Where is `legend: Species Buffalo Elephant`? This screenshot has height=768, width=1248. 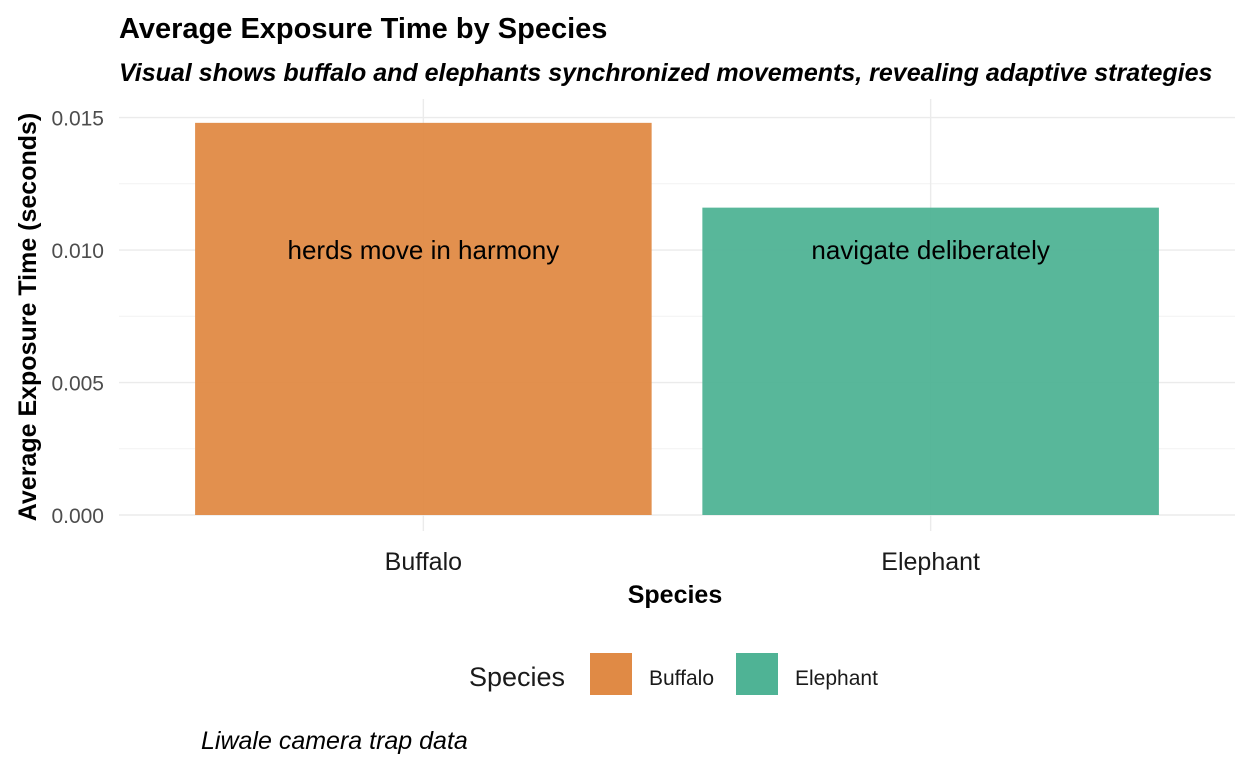
legend: Species Buffalo Elephant is located at coordinates (673, 674).